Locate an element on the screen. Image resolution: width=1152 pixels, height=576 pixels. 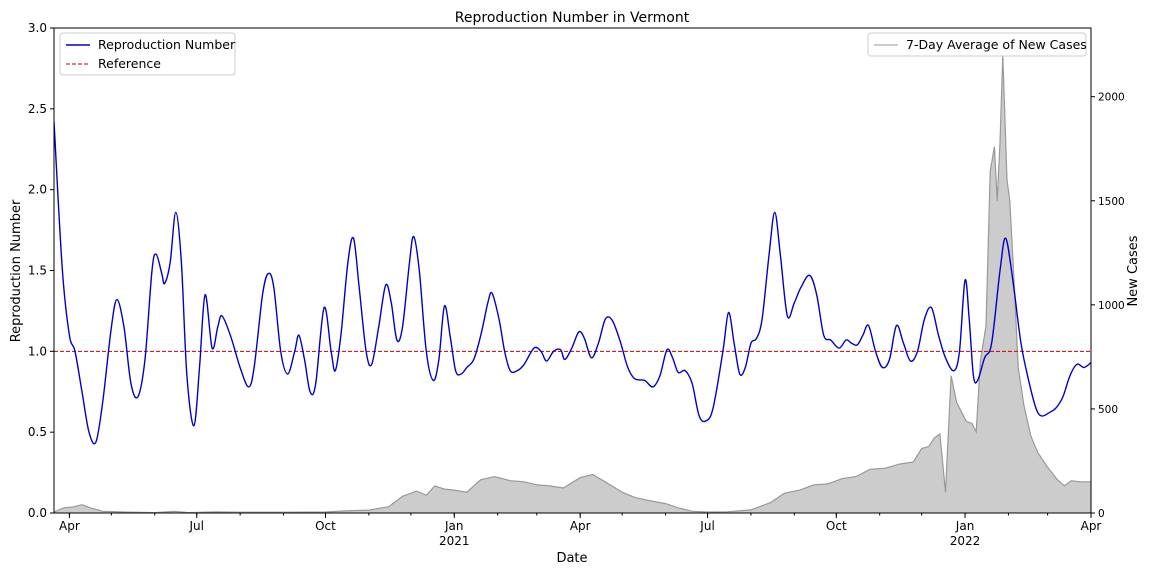
legend-right: 7-Day Average of New Cases is located at coordinates (977, 44).